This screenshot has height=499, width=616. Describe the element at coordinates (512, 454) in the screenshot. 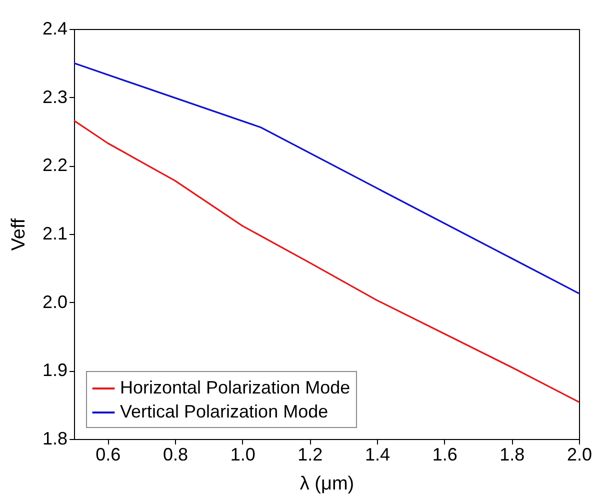

I see `x-tick-label: 1.8` at that location.